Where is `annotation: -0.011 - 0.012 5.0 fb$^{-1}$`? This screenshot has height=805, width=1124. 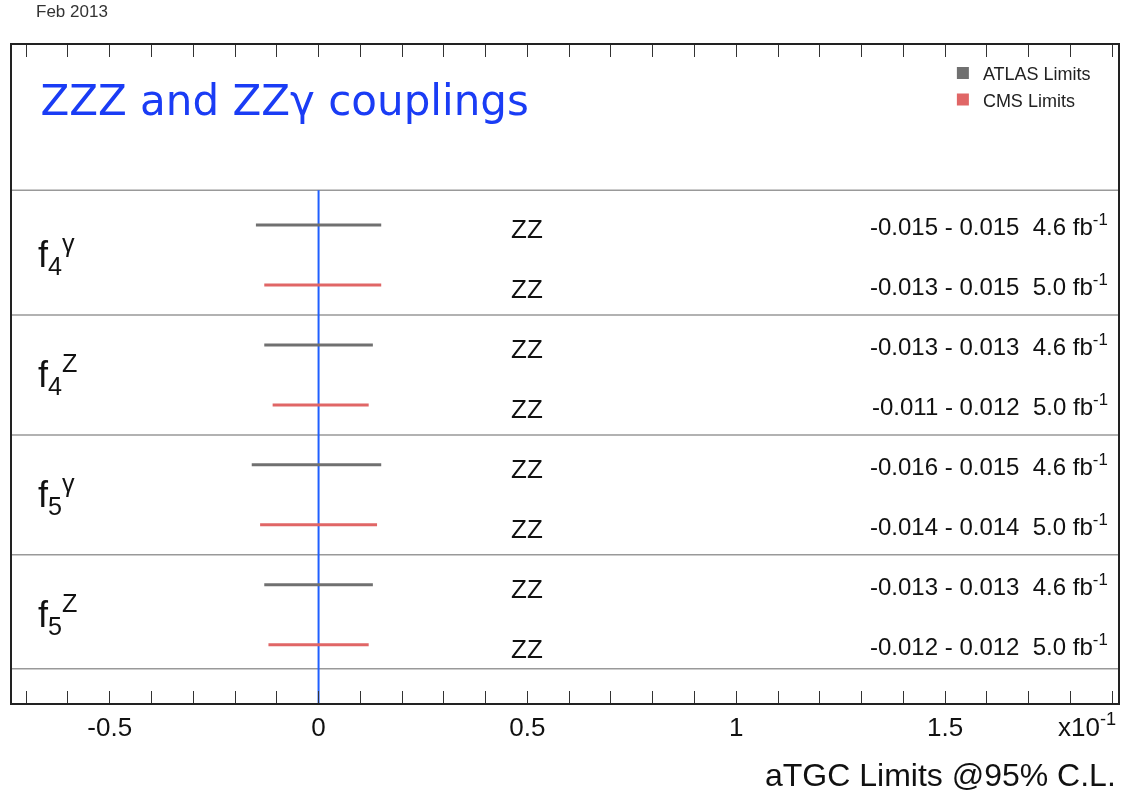 annotation: -0.011 - 0.012 5.0 fb$^{-1}$ is located at coordinates (990, 405).